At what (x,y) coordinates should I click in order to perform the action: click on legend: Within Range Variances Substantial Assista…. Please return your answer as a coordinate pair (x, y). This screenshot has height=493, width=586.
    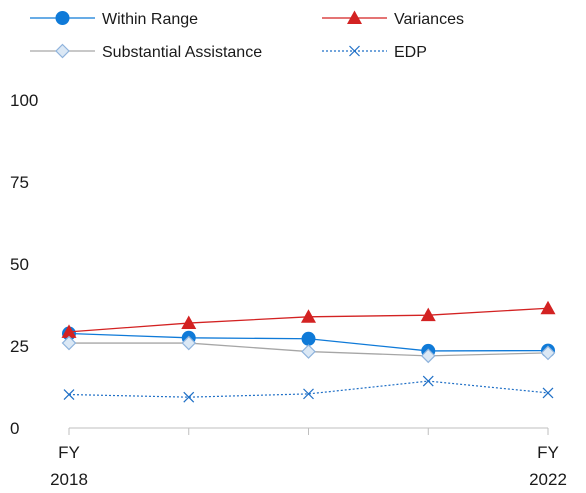
    Looking at the image, I should click on (247, 35).